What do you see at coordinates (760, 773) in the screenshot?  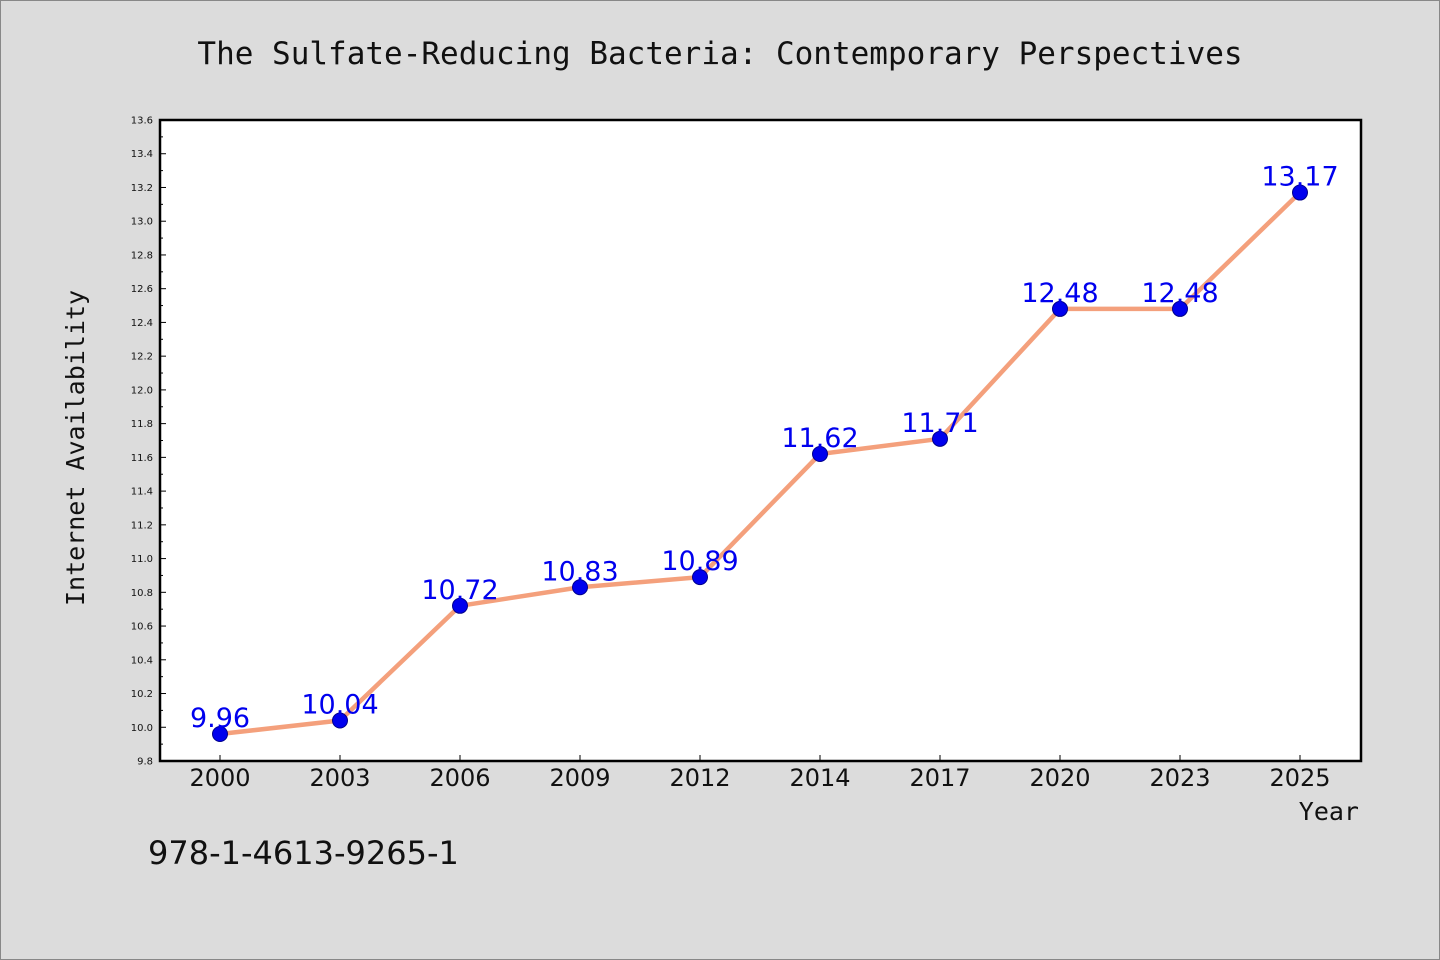 I see `x-axis: 2000 2003 2006 2009 2012 2014 2017 2020 2023 2025` at bounding box center [760, 773].